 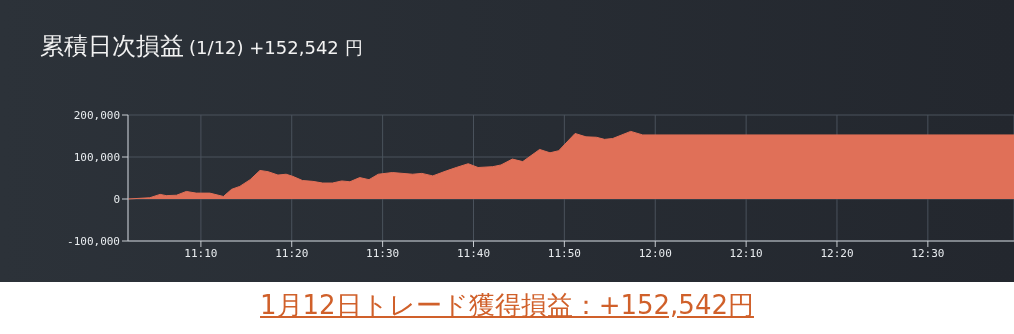 What do you see at coordinates (564, 253) in the screenshot?
I see `x-tick-label: 11:50` at bounding box center [564, 253].